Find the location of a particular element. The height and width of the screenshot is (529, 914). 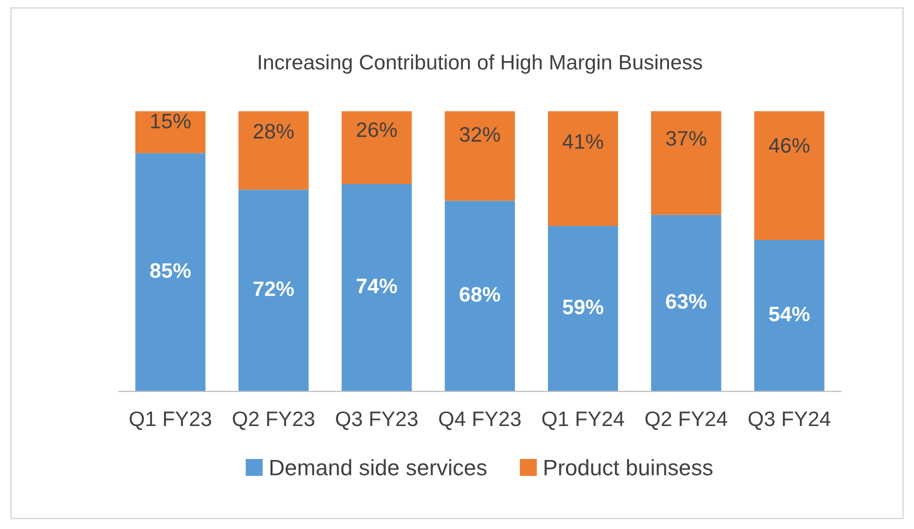

data-label: 15% is located at coordinates (171, 121).